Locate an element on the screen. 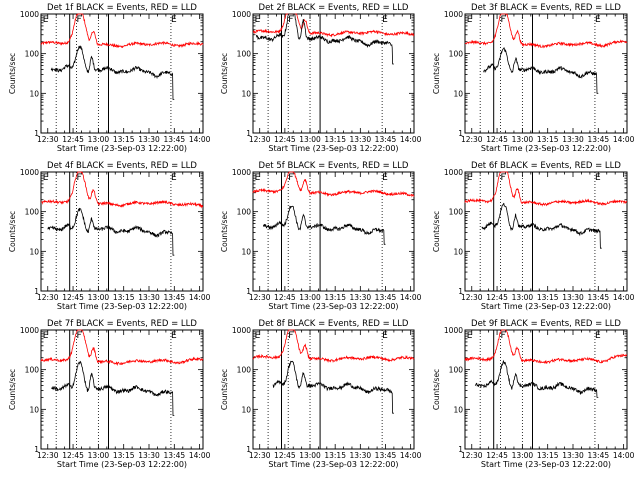 The image size is (640, 480). panel-title: Det 7f BLACK = Events, RED = LLD is located at coordinates (122, 324).